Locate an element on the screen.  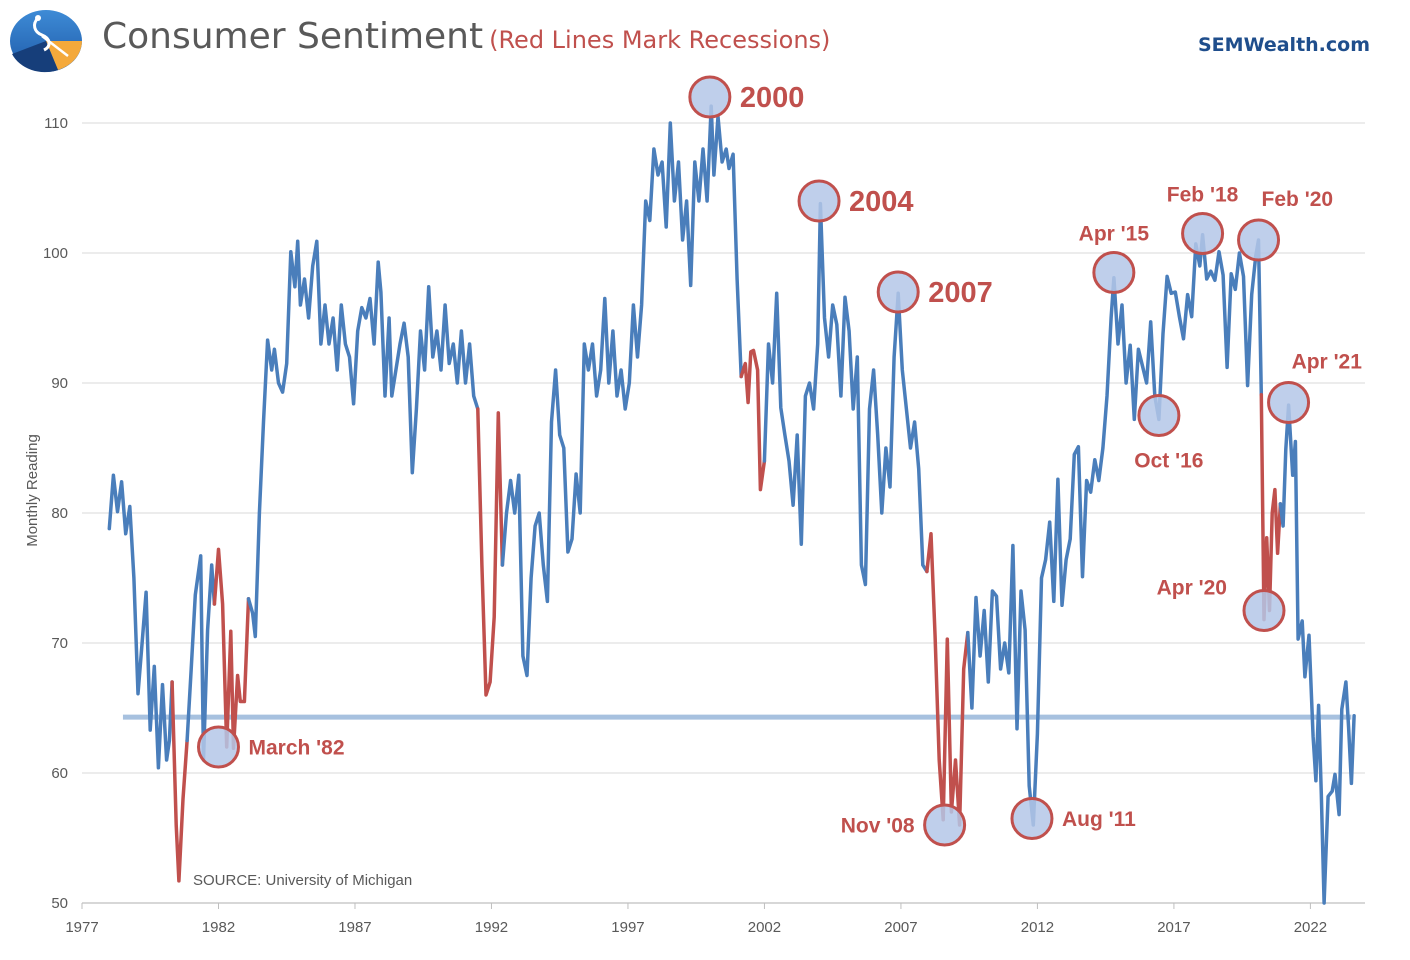
x-tick-label: 2007 is located at coordinates (900, 927).